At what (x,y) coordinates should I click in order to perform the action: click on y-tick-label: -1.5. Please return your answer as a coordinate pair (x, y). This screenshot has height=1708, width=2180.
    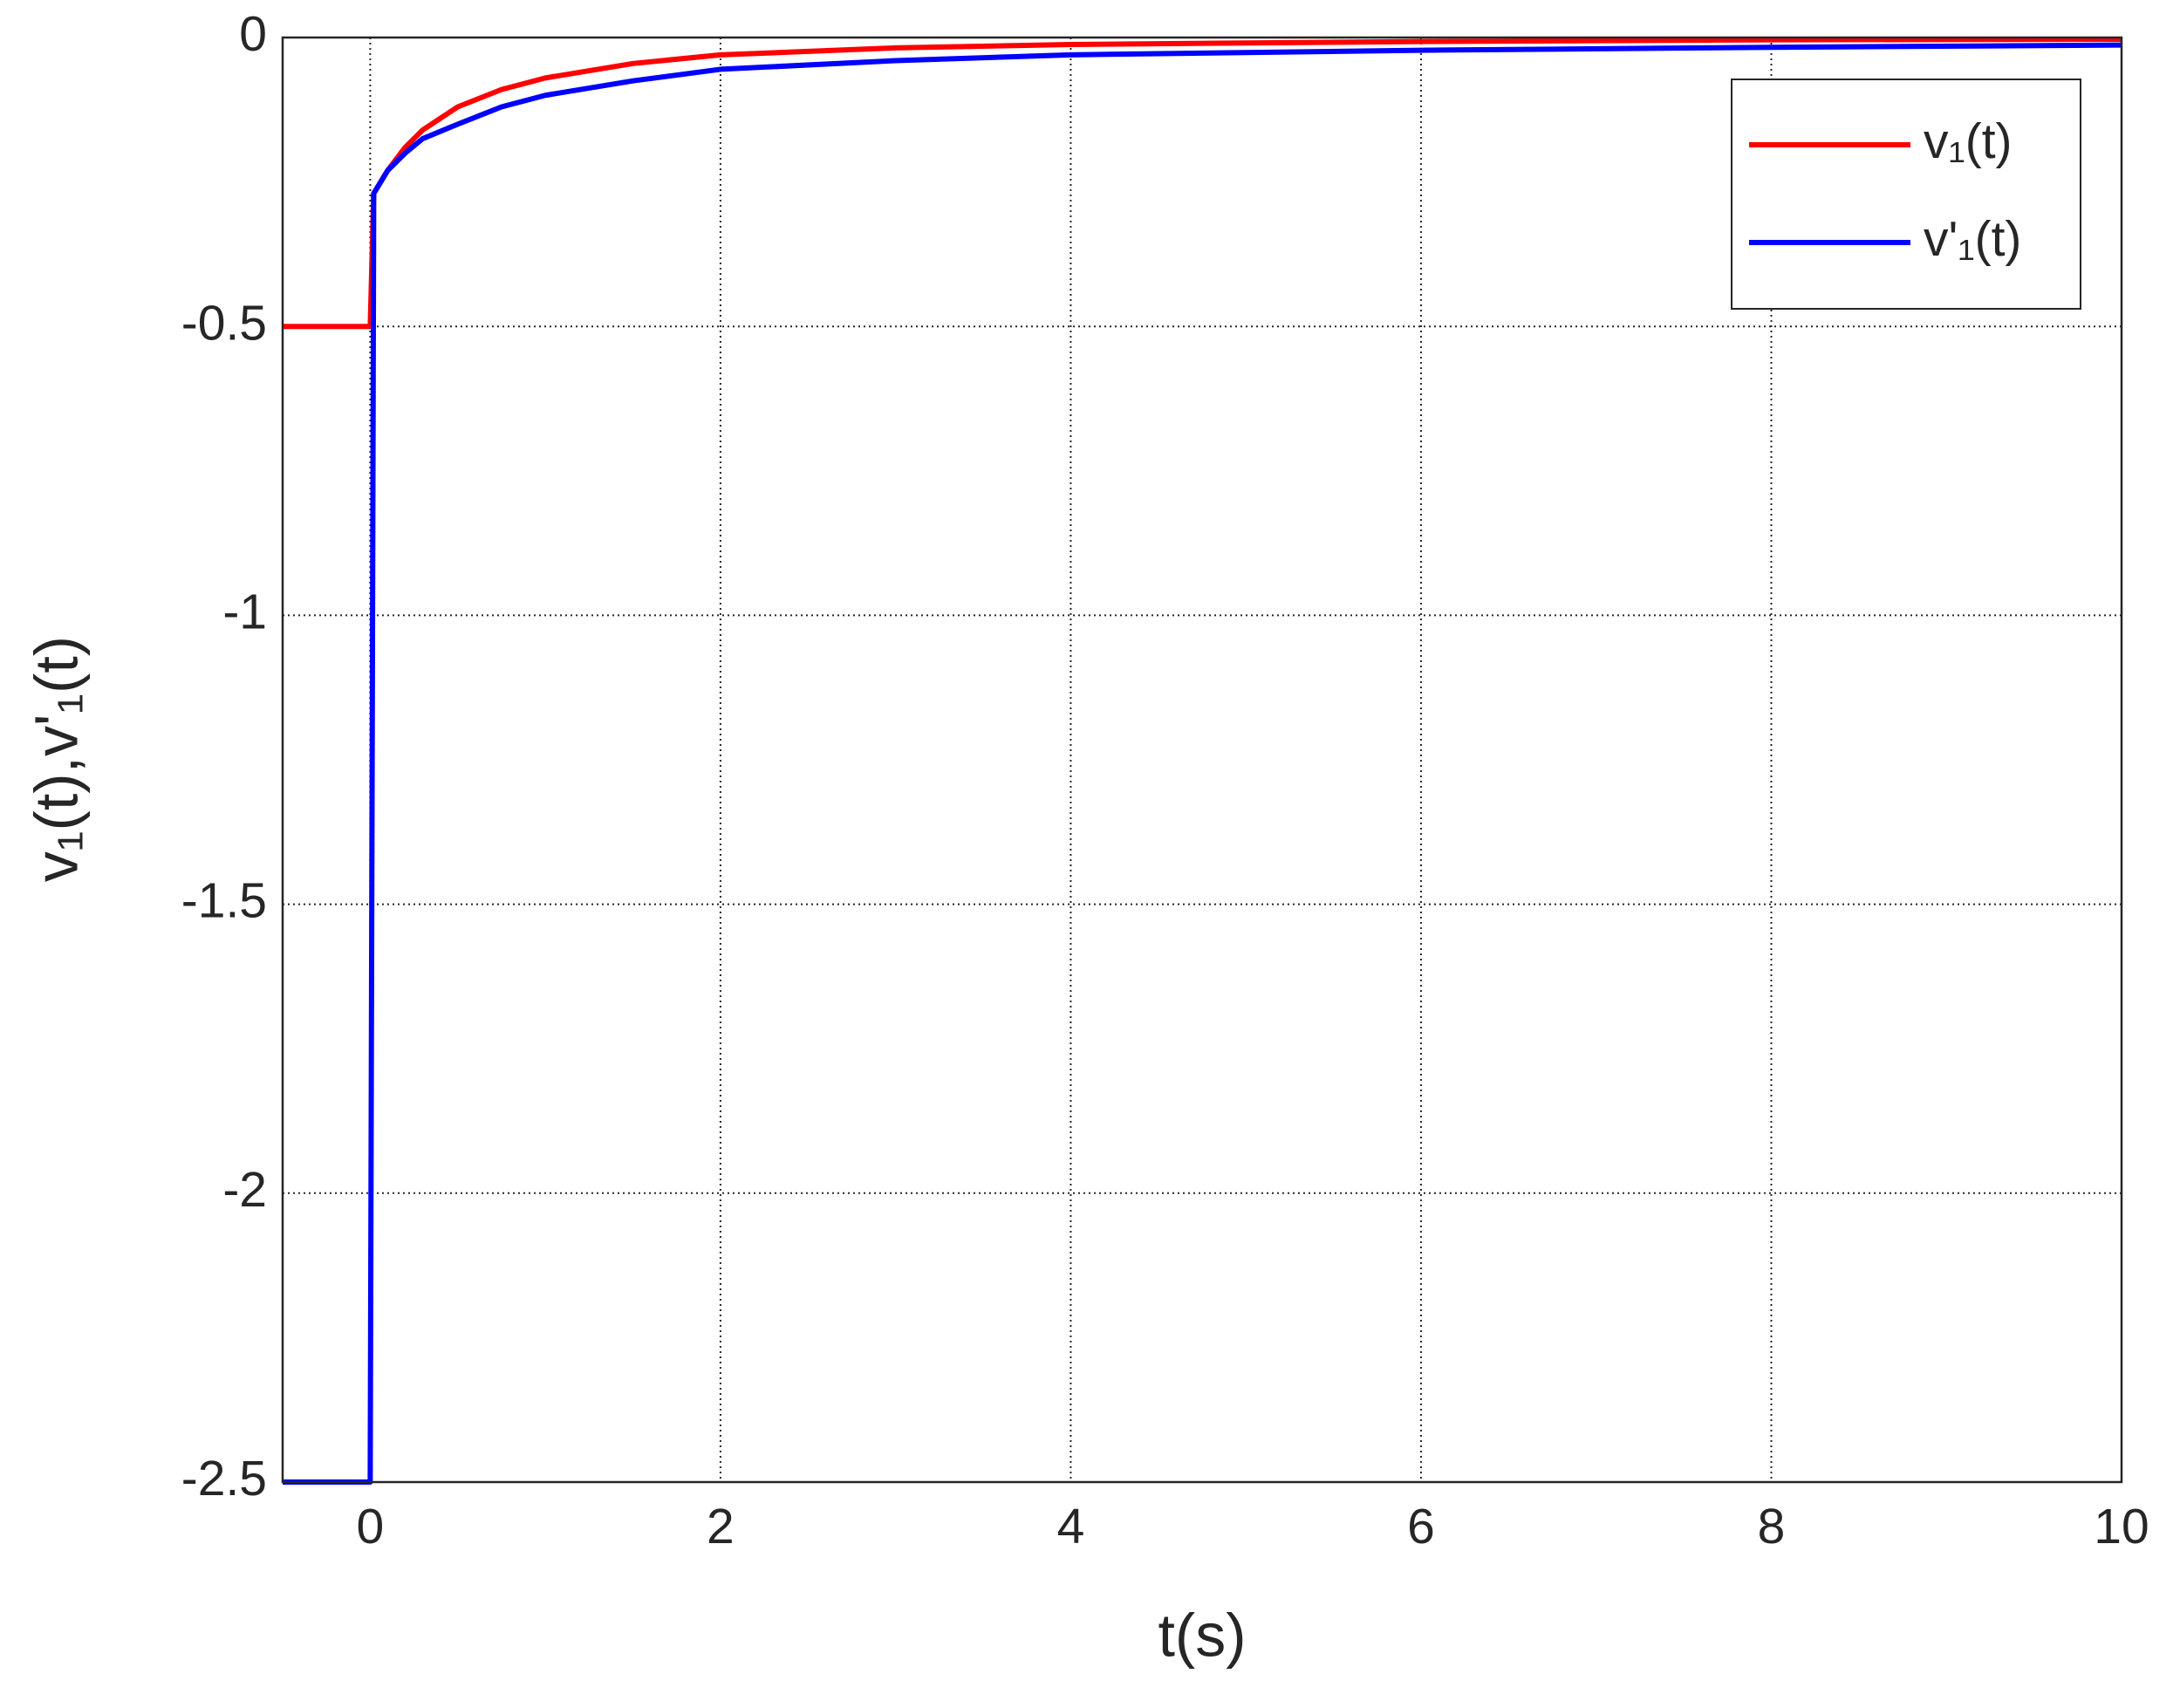
    Looking at the image, I should click on (224, 901).